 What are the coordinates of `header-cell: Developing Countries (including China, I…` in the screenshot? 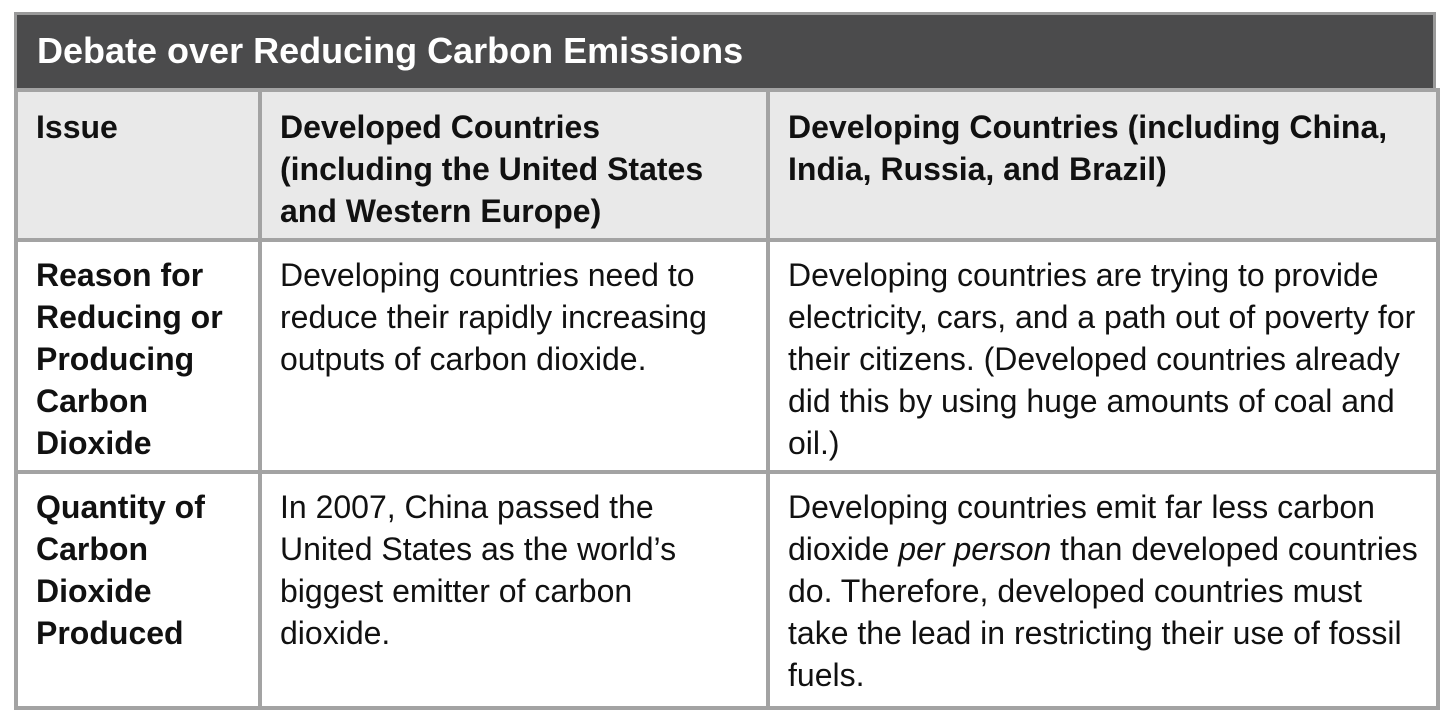 It's located at (1103, 165).